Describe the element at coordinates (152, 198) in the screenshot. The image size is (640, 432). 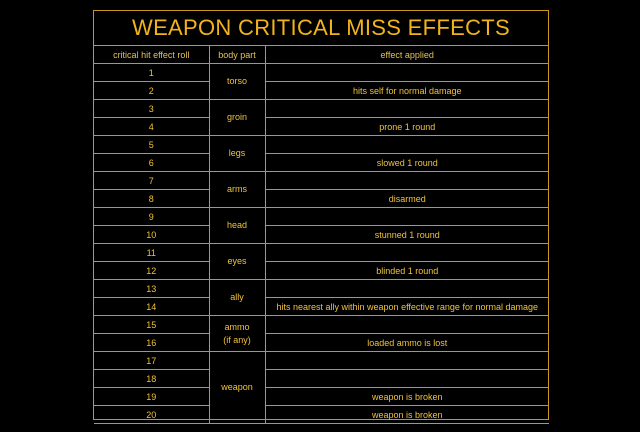
I see `roll-cell: 8` at that location.